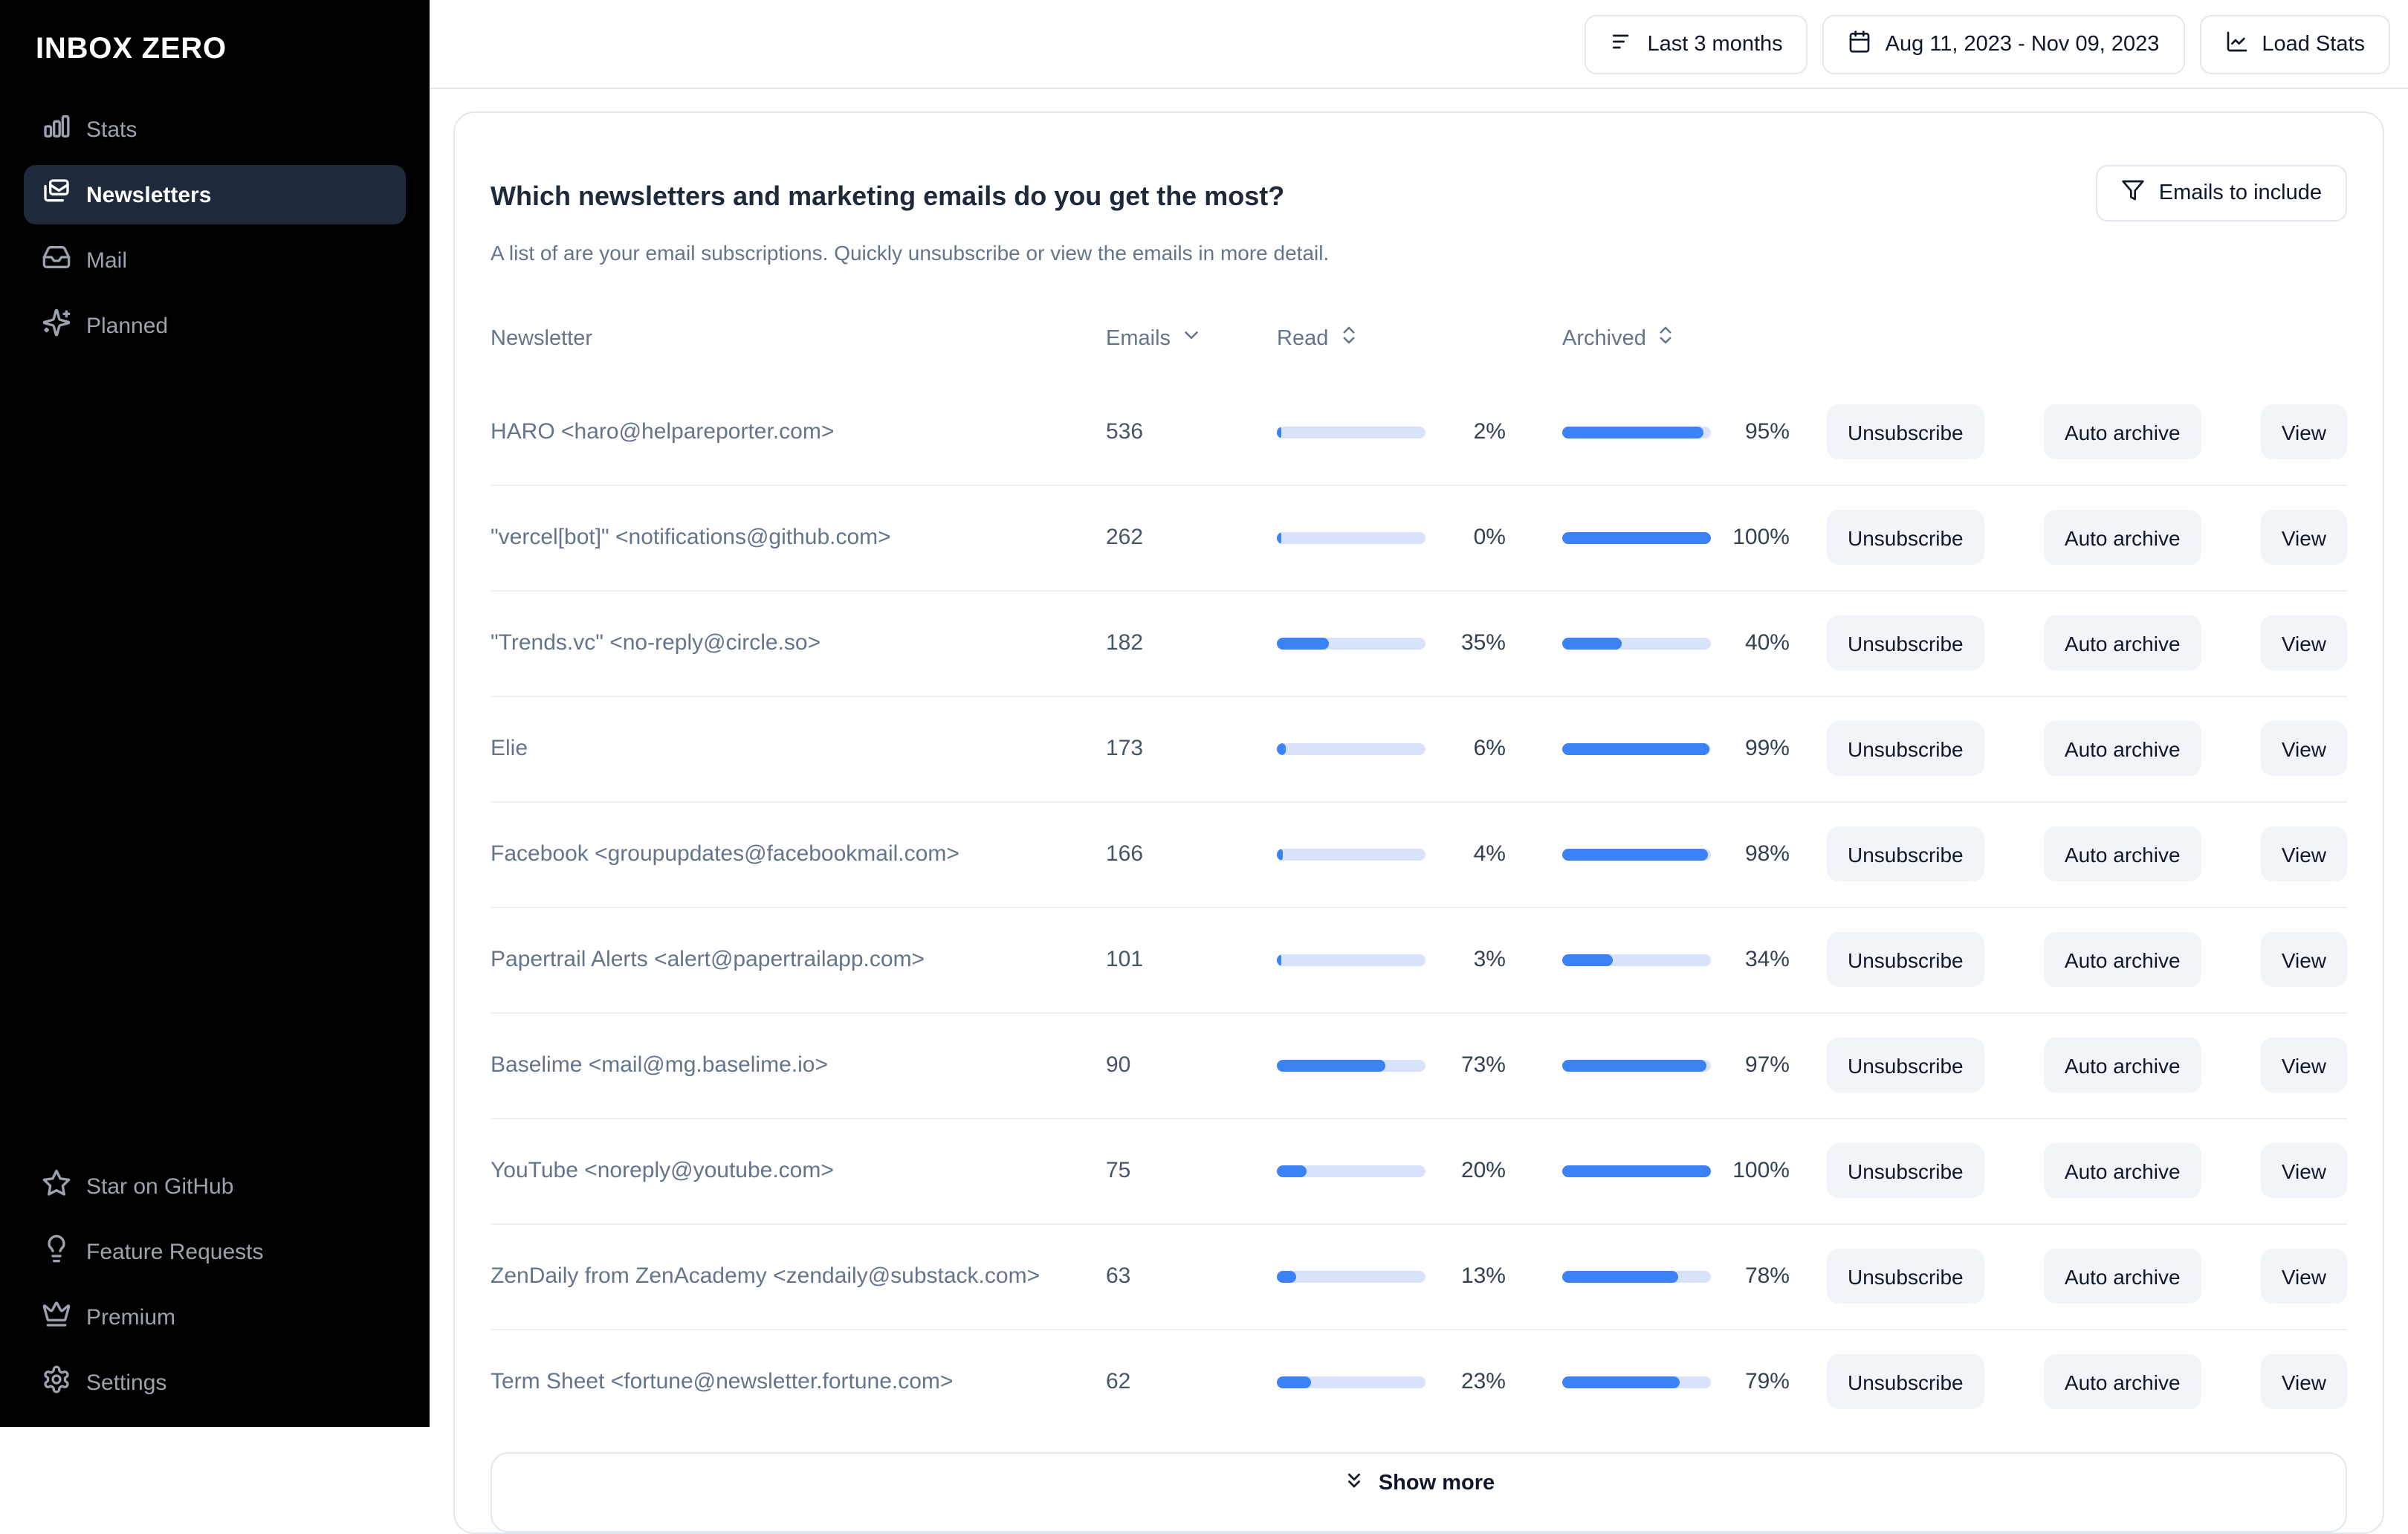 This screenshot has width=2408, height=1534. Describe the element at coordinates (1483, 643) in the screenshot. I see `read-percent: 35%` at that location.